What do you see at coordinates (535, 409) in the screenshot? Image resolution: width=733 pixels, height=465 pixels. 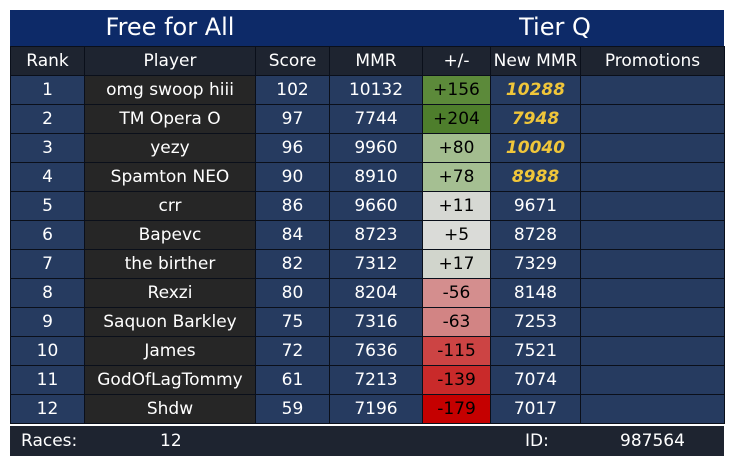 I see `new-mmr-cell: 7017` at bounding box center [535, 409].